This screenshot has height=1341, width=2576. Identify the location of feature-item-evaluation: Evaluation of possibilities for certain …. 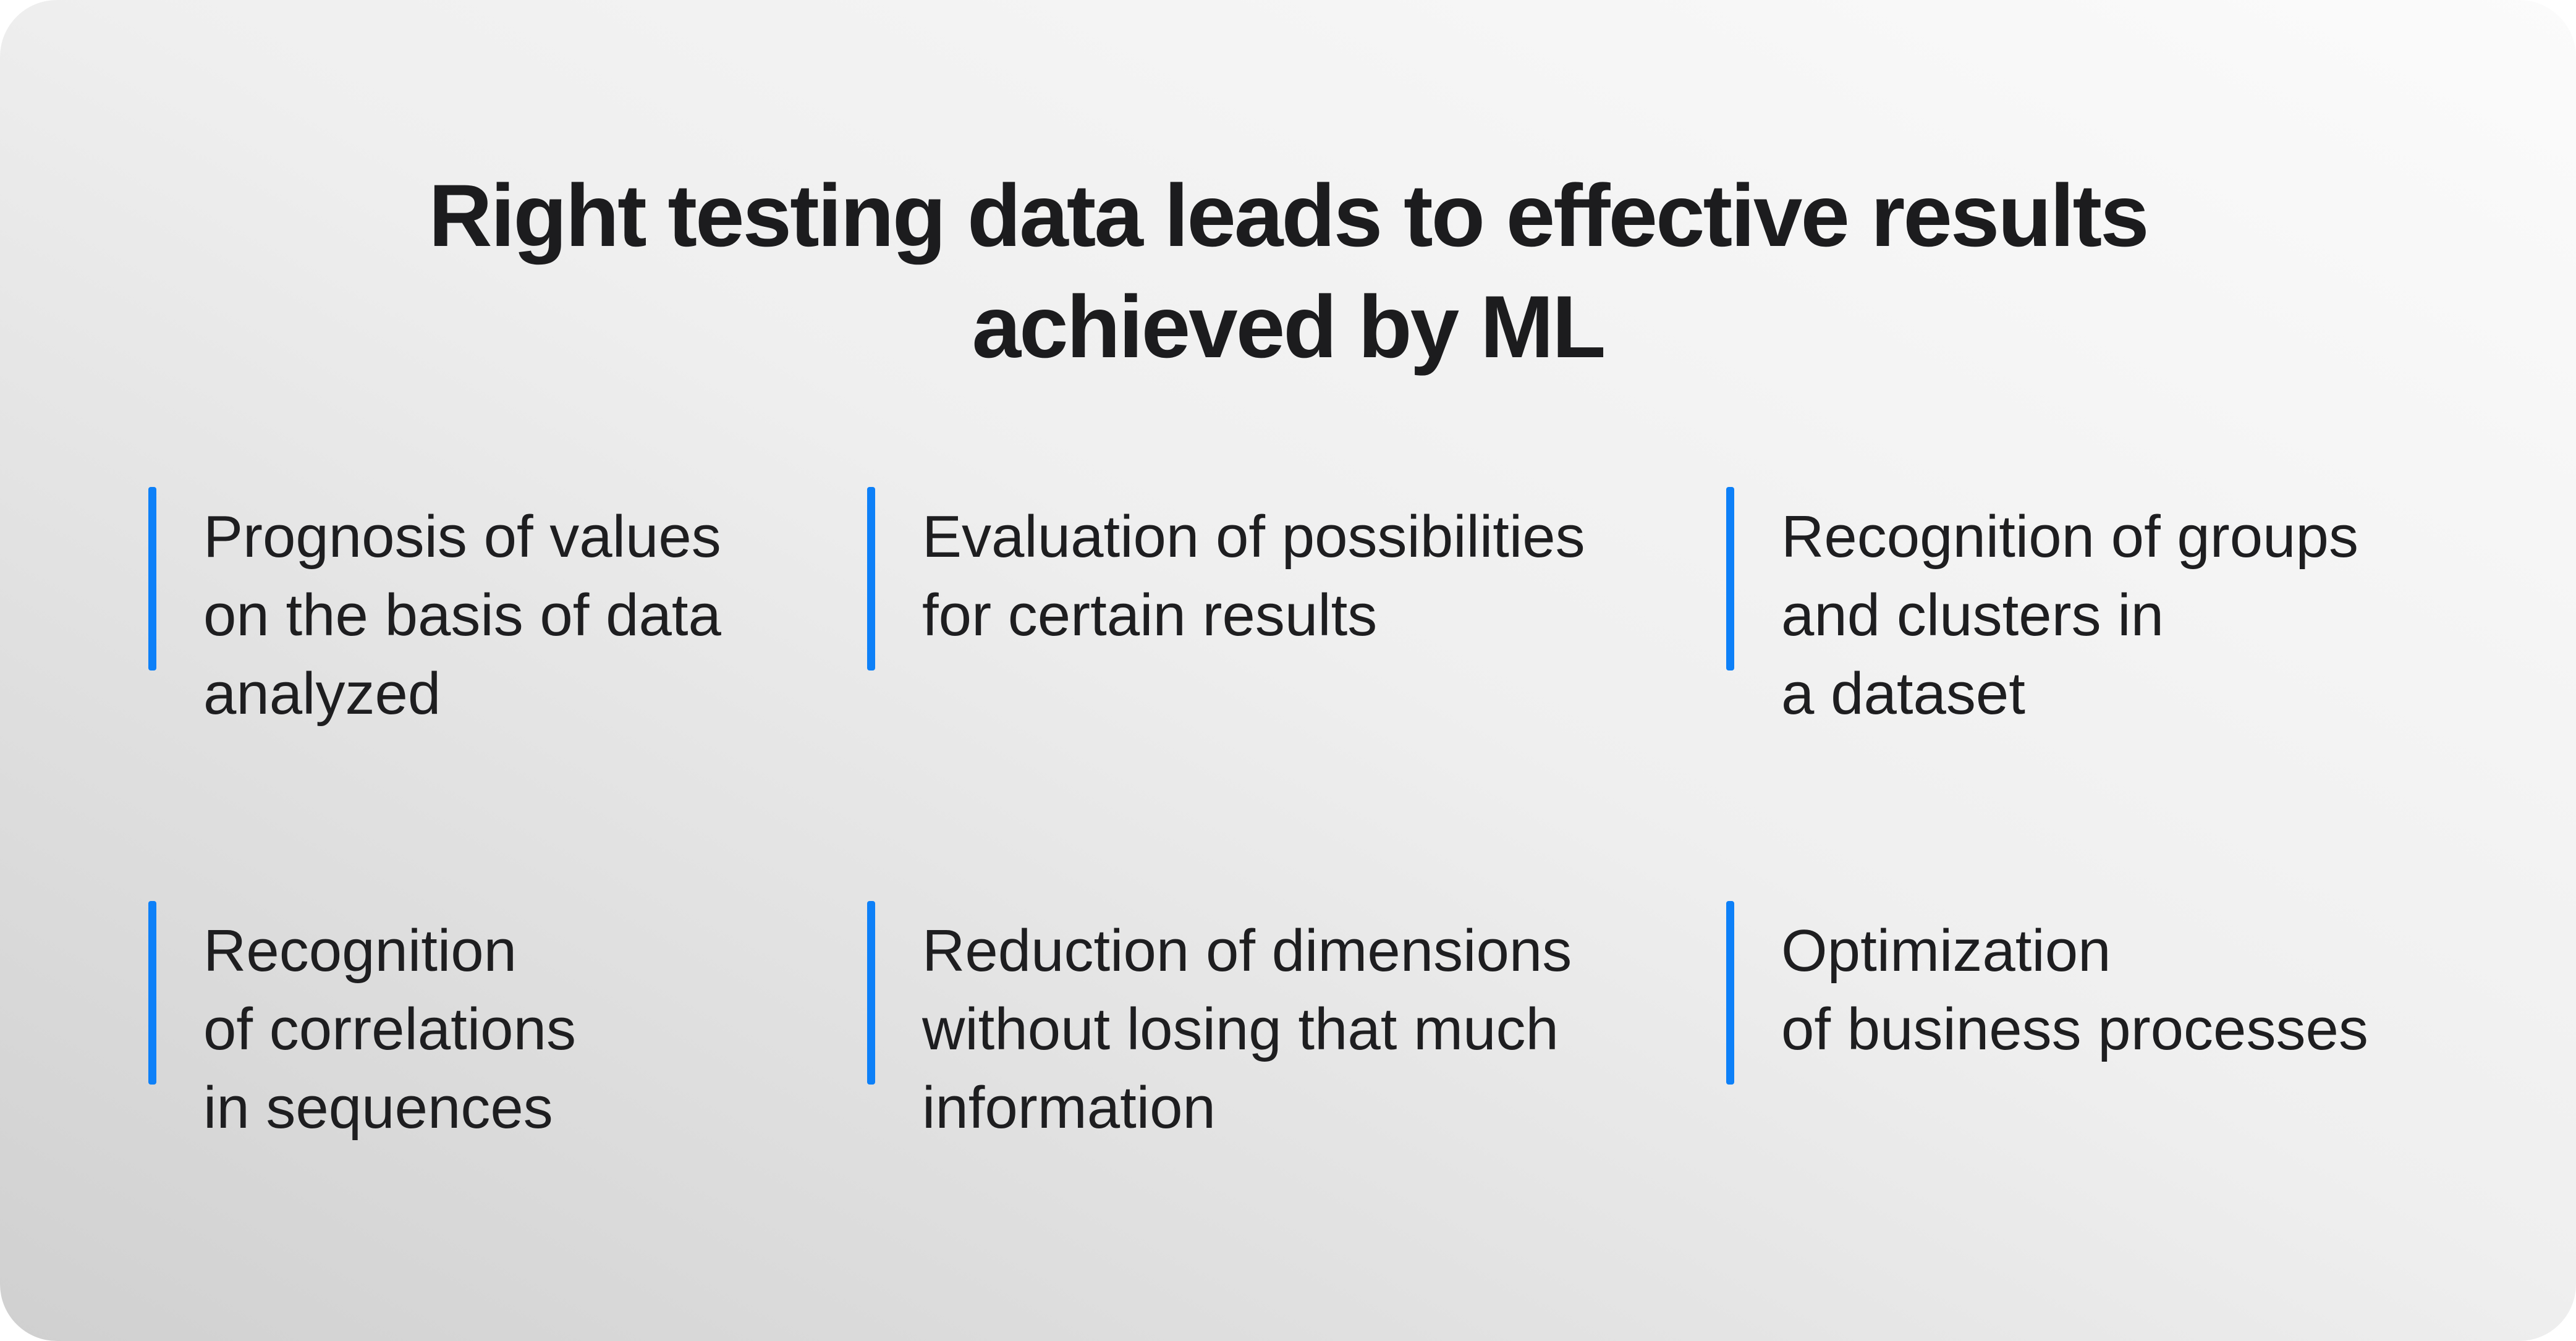
(1226, 578).